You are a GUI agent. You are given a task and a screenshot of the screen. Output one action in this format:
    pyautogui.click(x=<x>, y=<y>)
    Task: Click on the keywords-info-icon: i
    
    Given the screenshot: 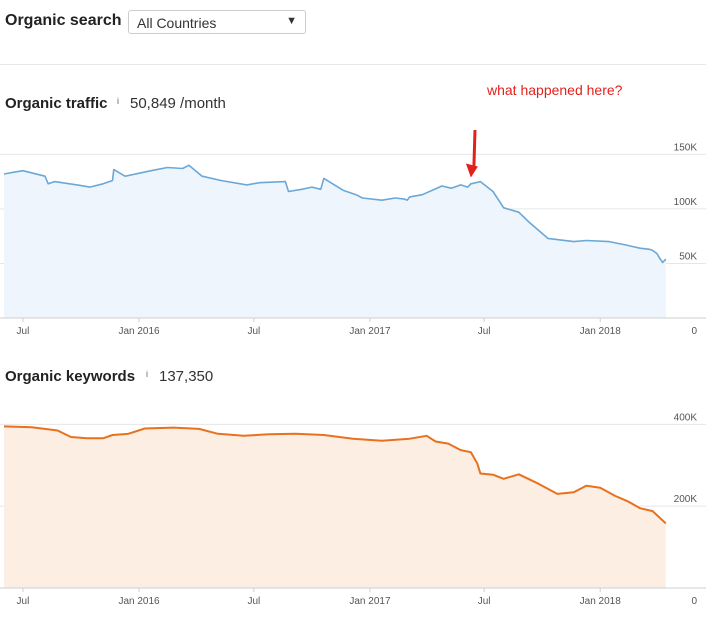 What is the action you would take?
    pyautogui.click(x=147, y=374)
    